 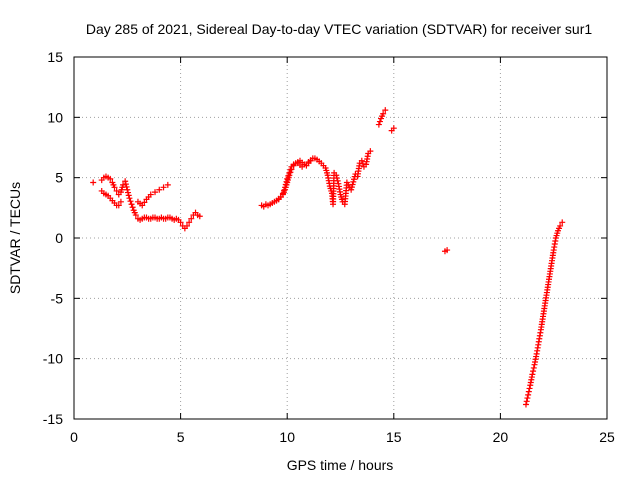 What do you see at coordinates (57, 298) in the screenshot?
I see `y-tick-label: -5` at bounding box center [57, 298].